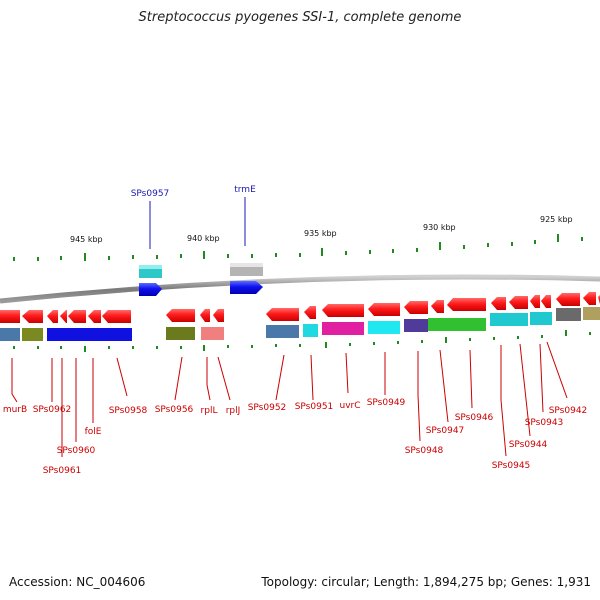  Describe the element at coordinates (93, 432) in the screenshot. I see `label-folE: folE` at that location.